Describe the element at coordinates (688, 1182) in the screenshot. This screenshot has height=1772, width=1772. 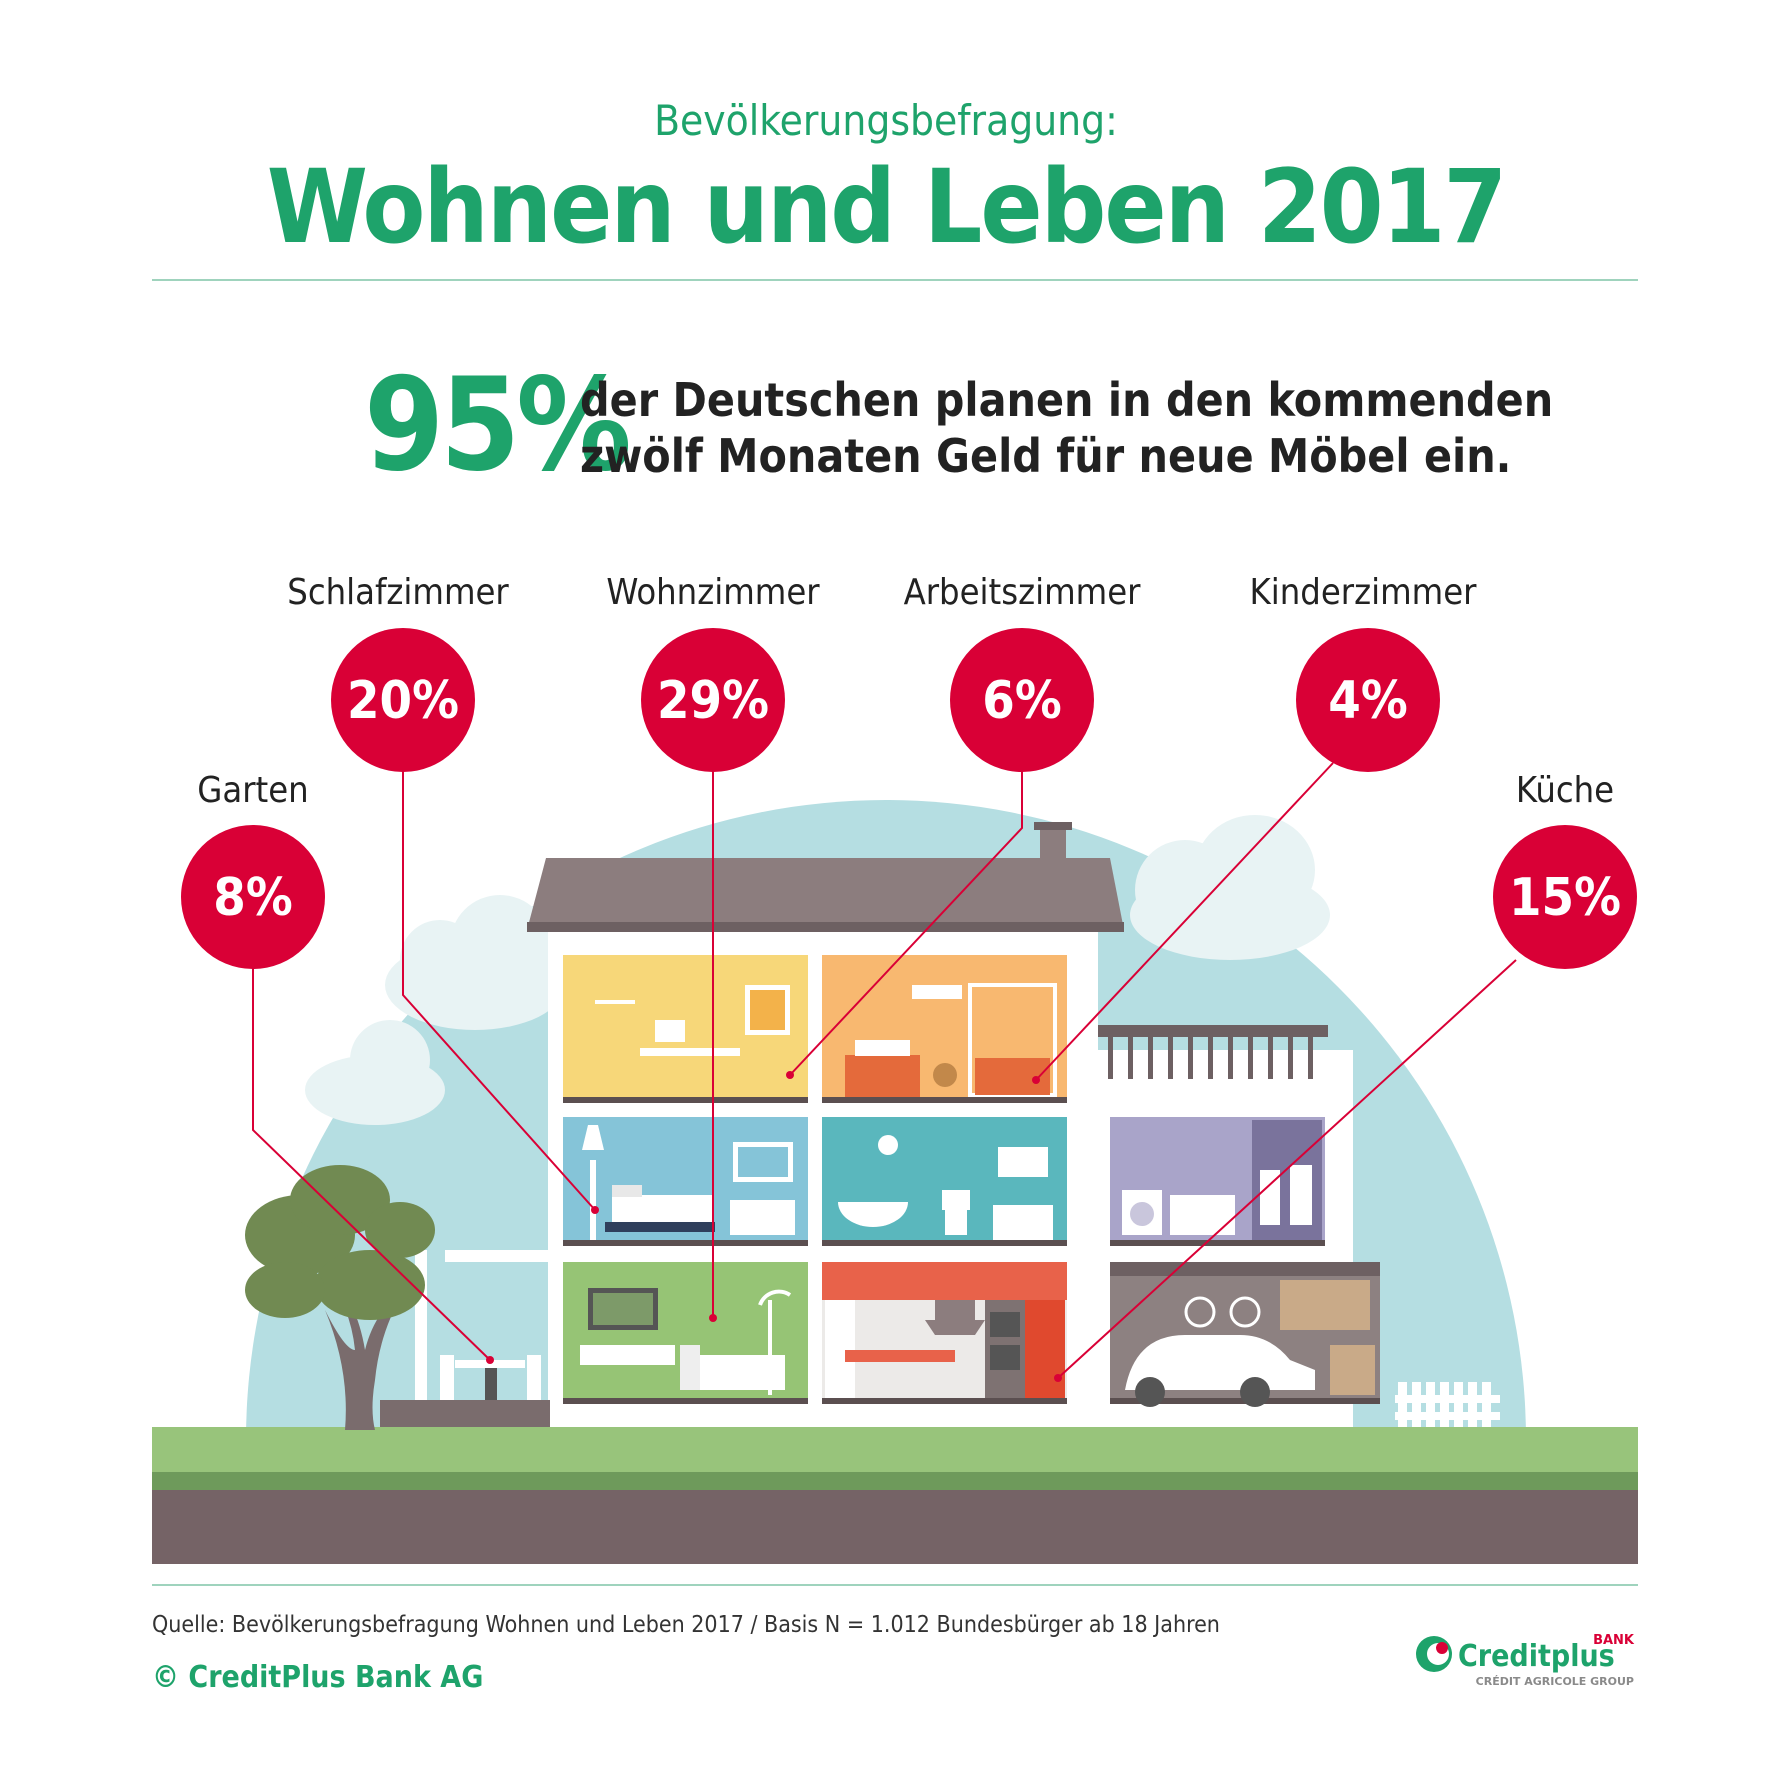
I see `bedroom-furniture` at that location.